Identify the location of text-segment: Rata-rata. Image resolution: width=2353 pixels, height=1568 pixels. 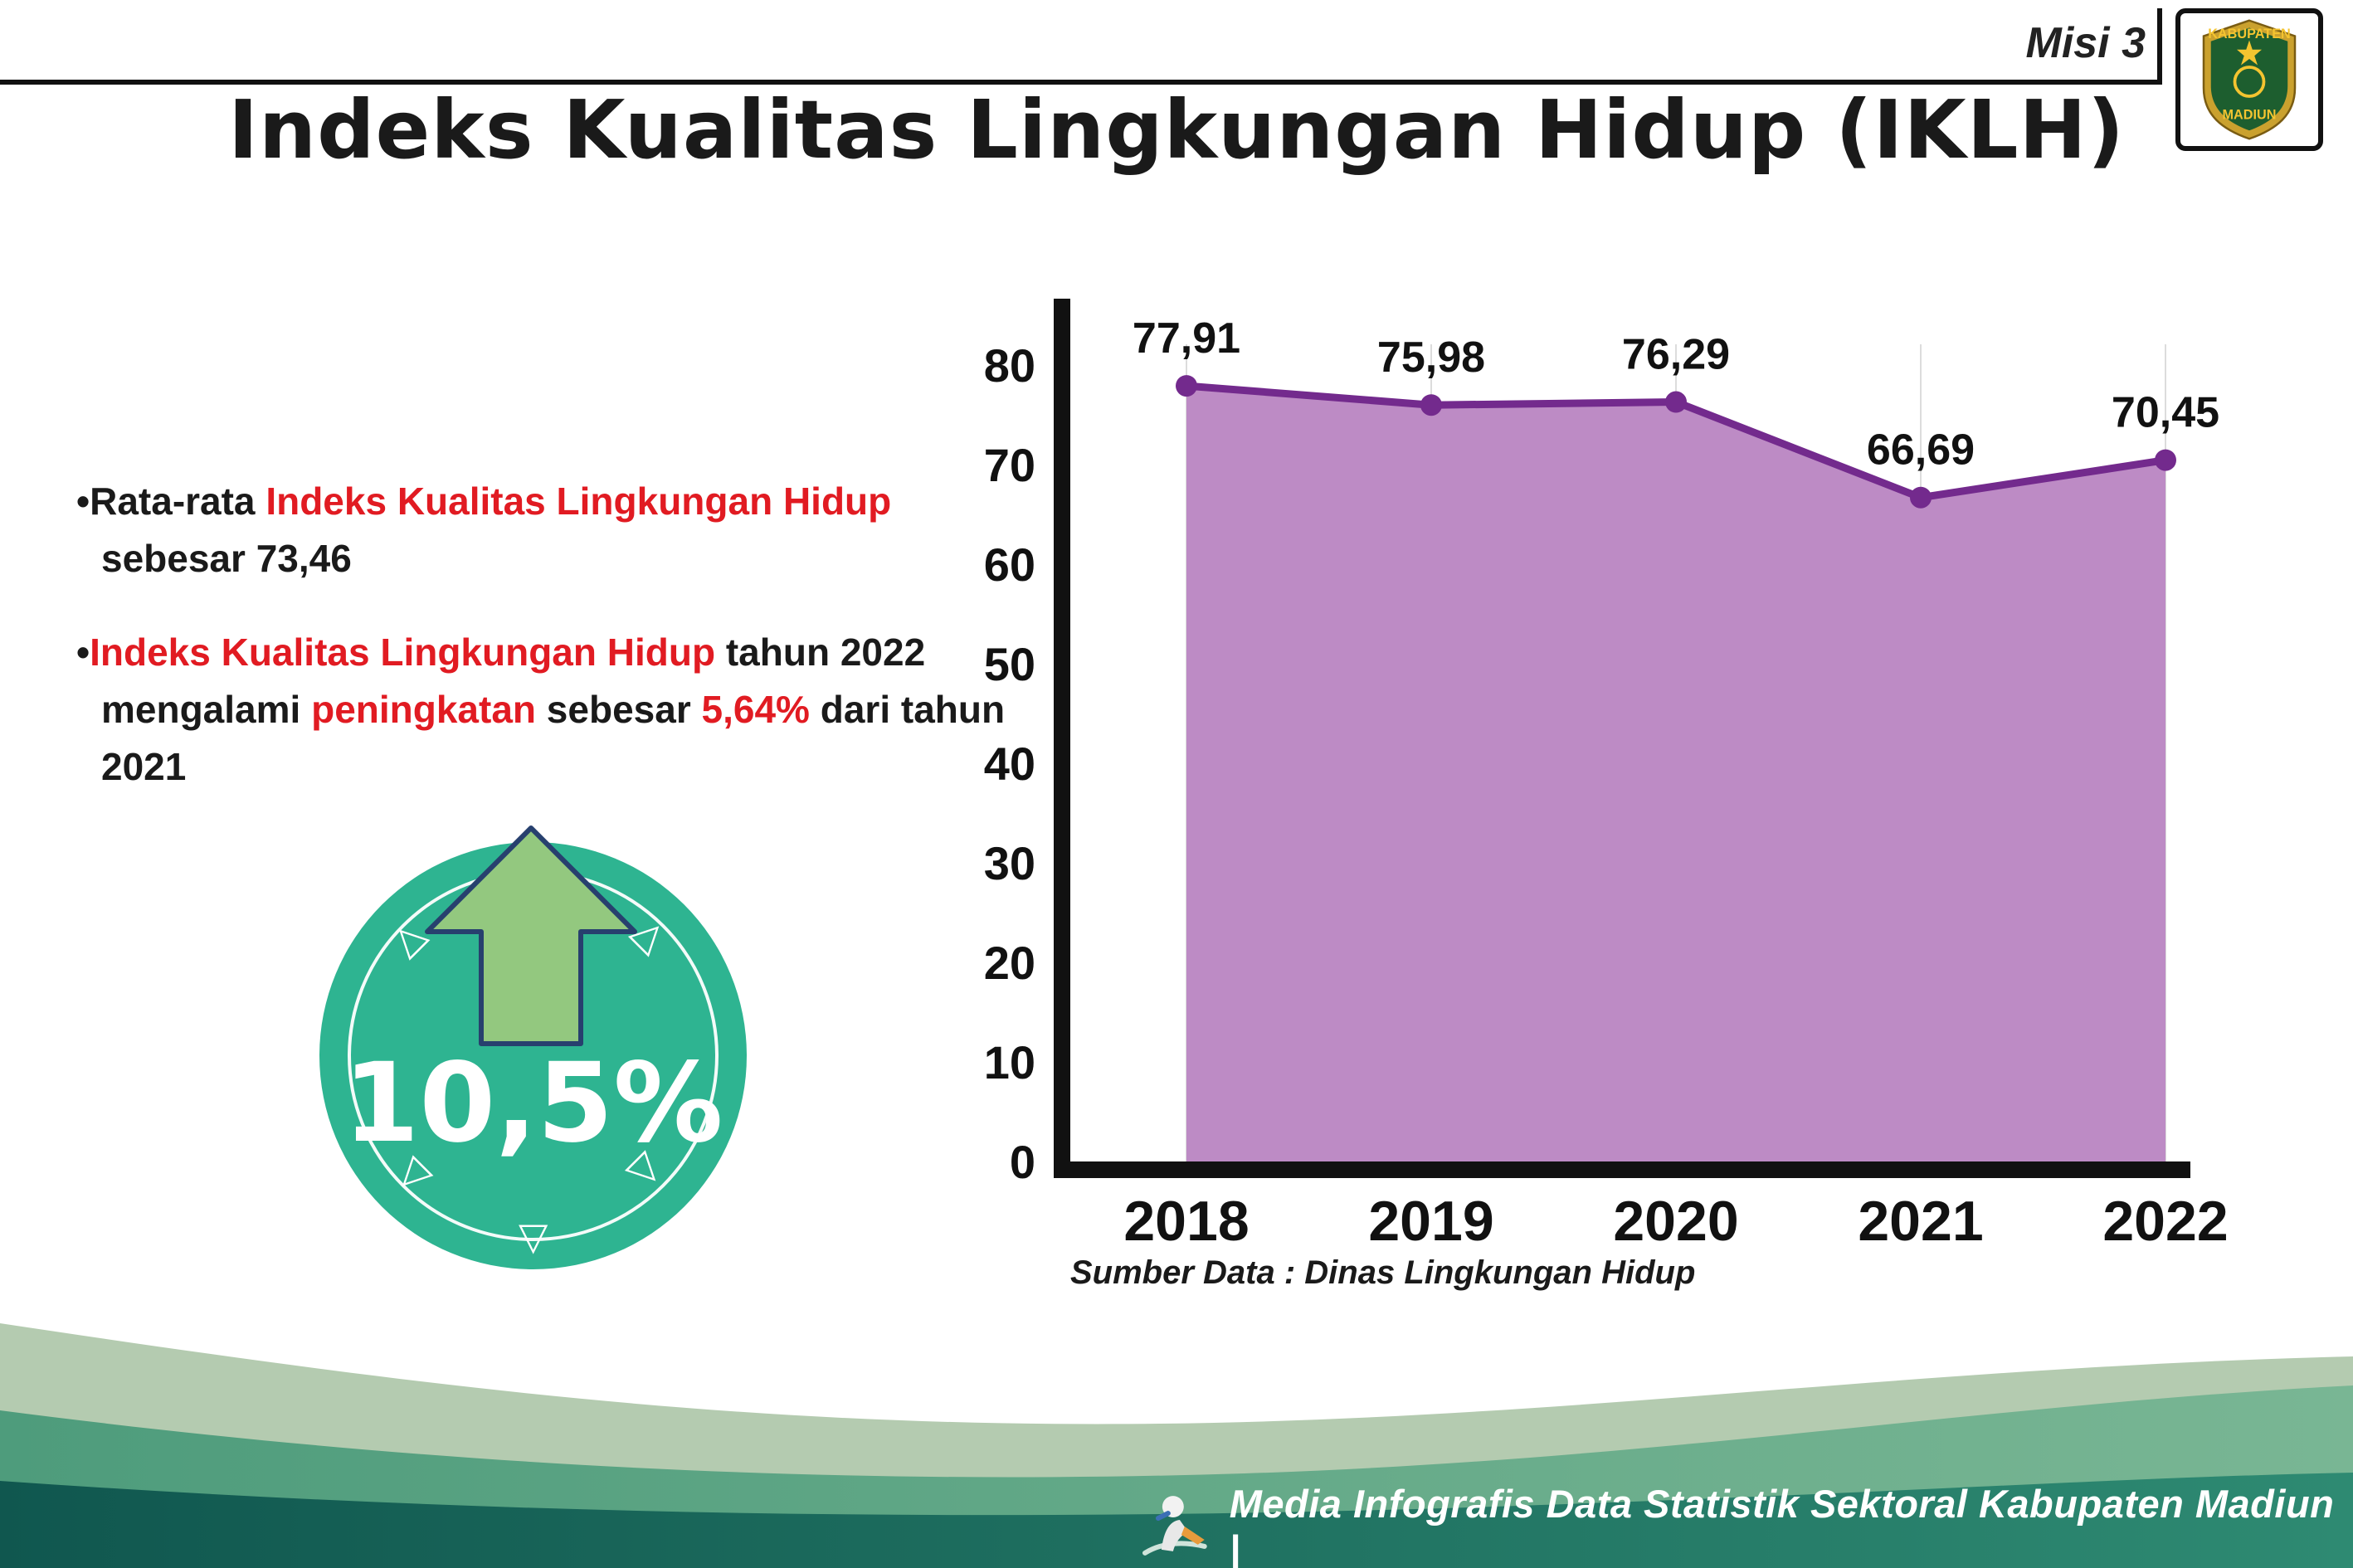
(178, 501).